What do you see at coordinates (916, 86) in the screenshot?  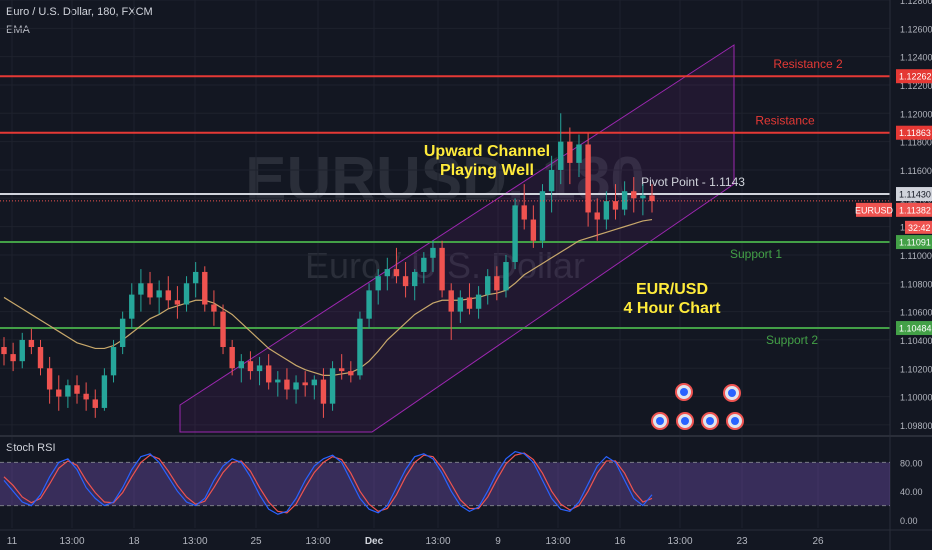 I see `price-tick-label: 1.12200` at bounding box center [916, 86].